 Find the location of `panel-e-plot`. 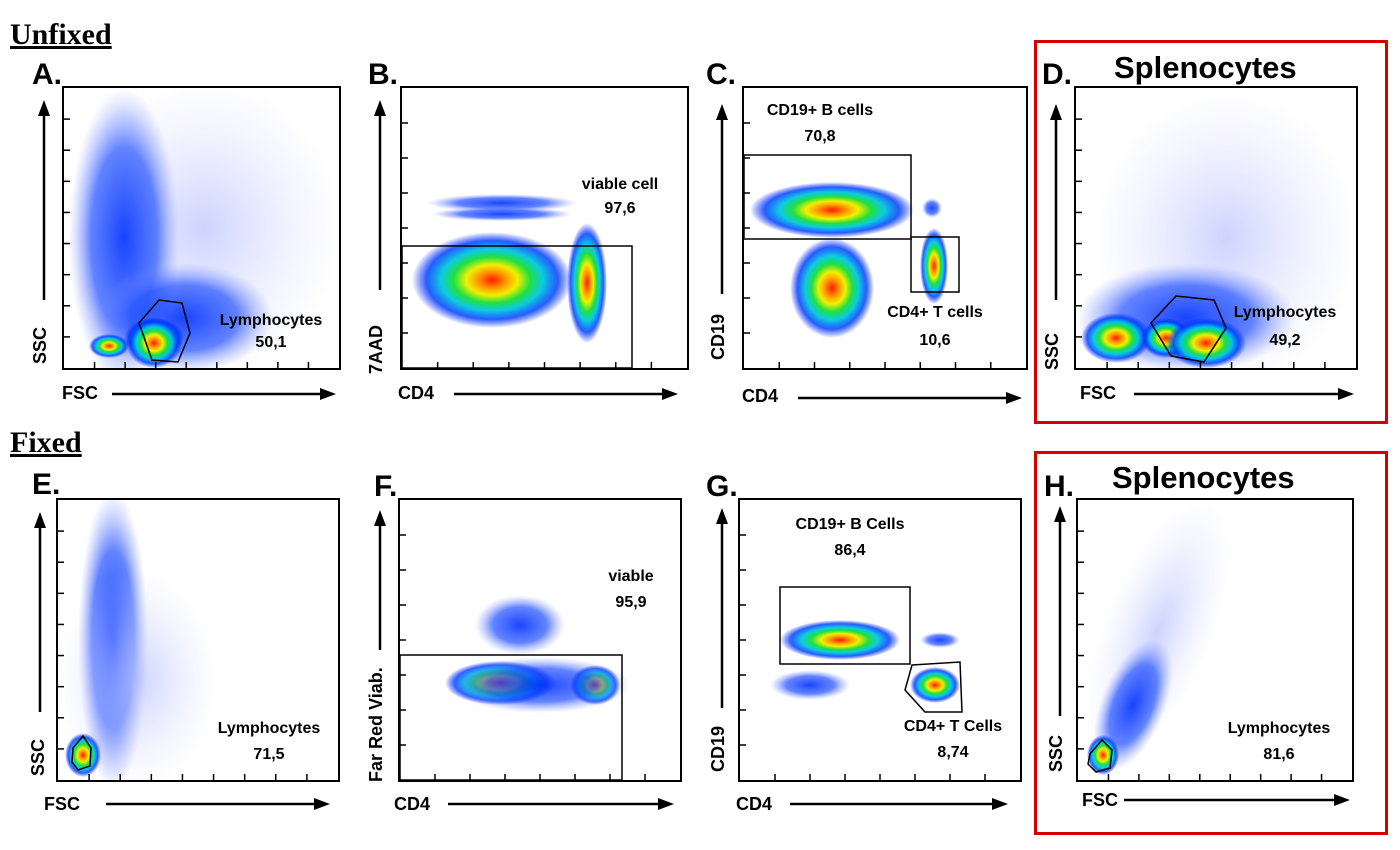

panel-e-plot is located at coordinates (198, 640).